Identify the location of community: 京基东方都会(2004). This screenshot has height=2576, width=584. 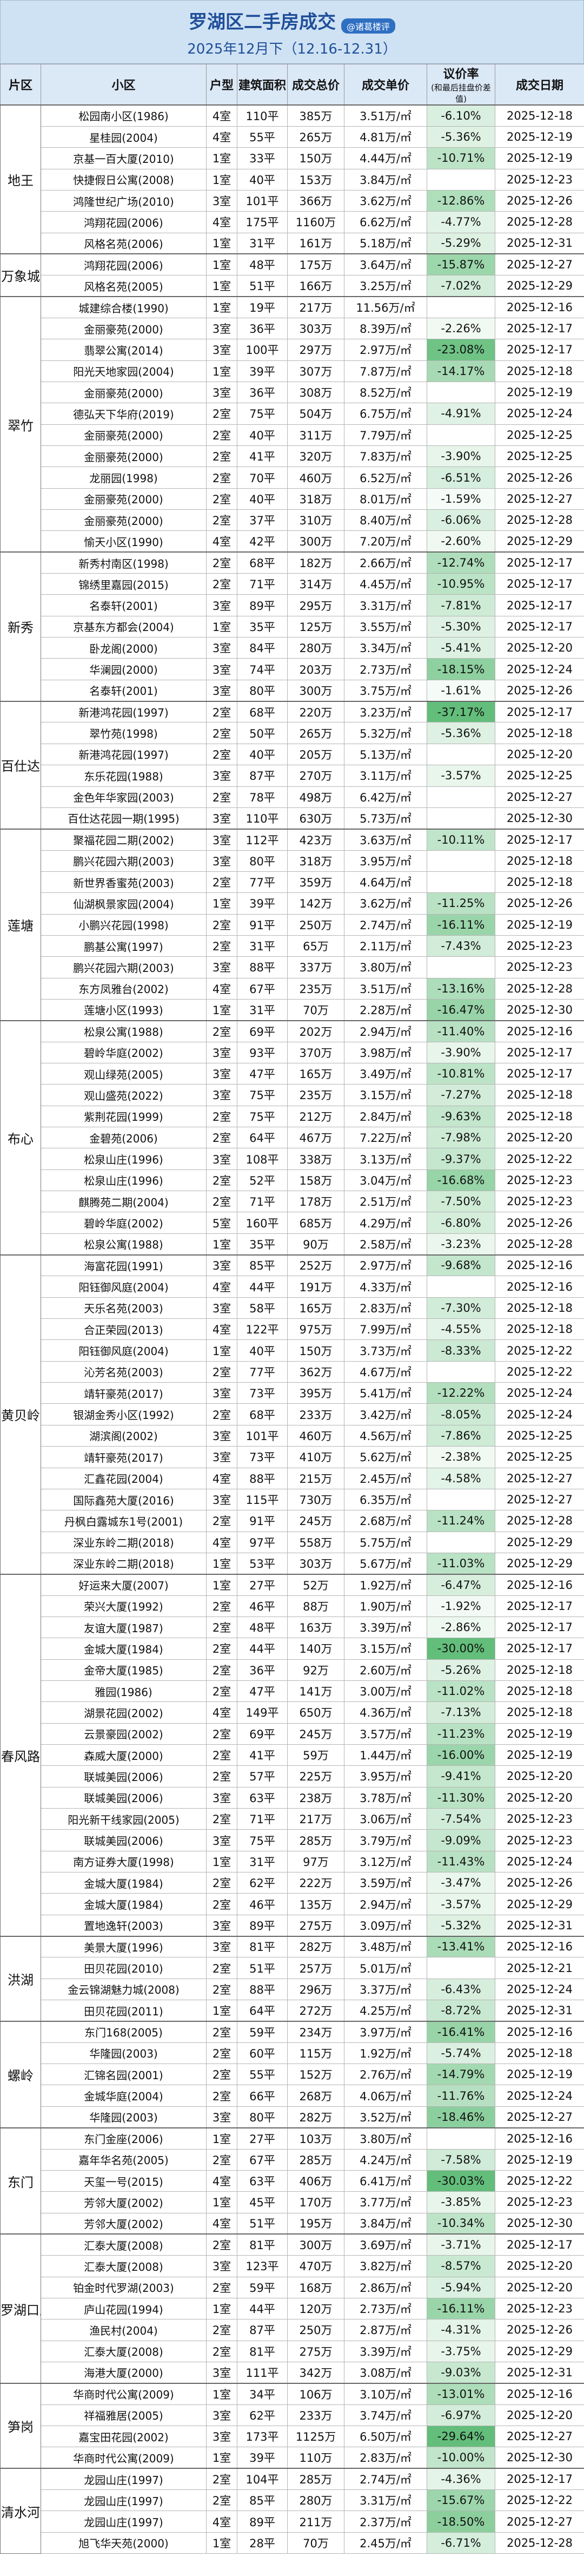
(124, 626).